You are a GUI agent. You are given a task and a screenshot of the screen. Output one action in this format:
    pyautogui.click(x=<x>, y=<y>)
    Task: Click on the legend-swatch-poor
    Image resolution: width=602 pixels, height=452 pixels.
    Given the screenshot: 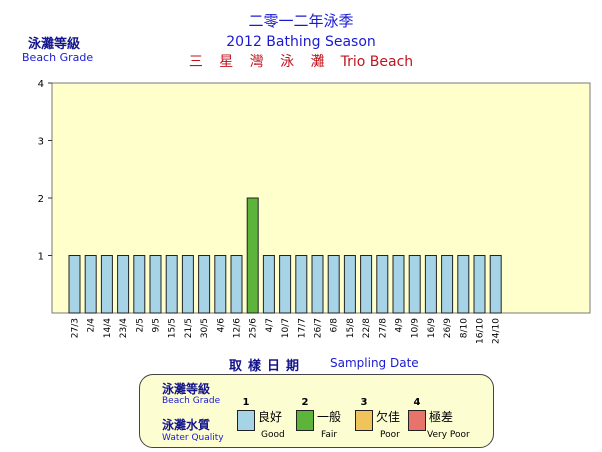 What is the action you would take?
    pyautogui.click(x=364, y=420)
    